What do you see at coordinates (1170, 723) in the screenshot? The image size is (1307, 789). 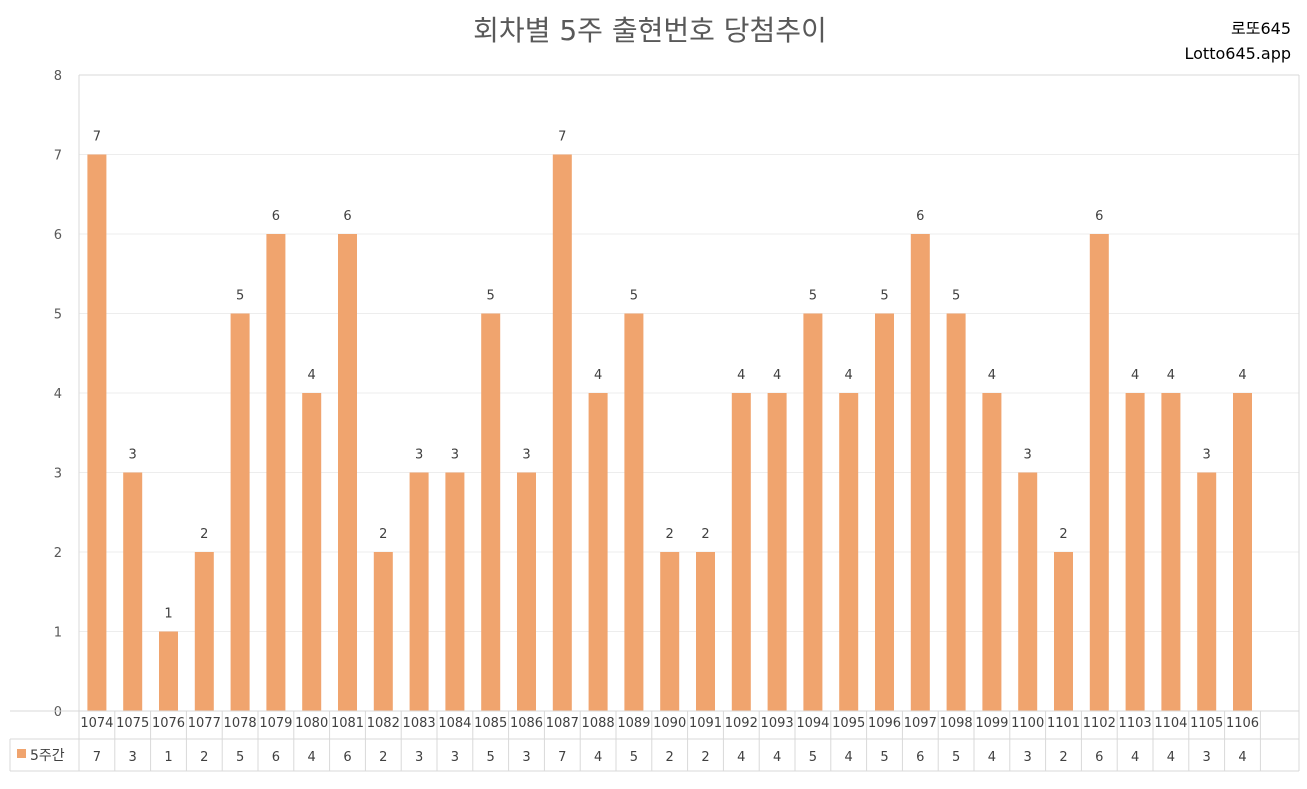 I see `x-tick-label: 1104` at bounding box center [1170, 723].